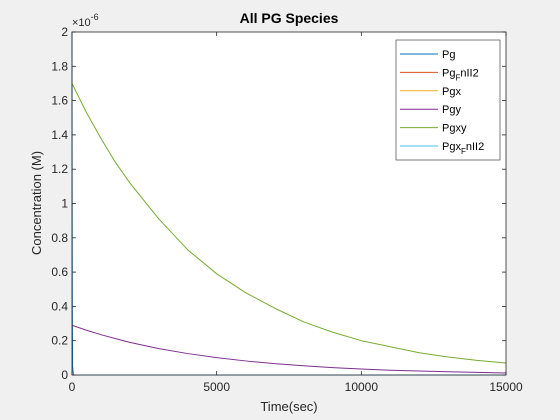 This screenshot has width=560, height=420. What do you see at coordinates (463, 148) in the screenshot?
I see `legend-entry: PgxFnII2` at bounding box center [463, 148].